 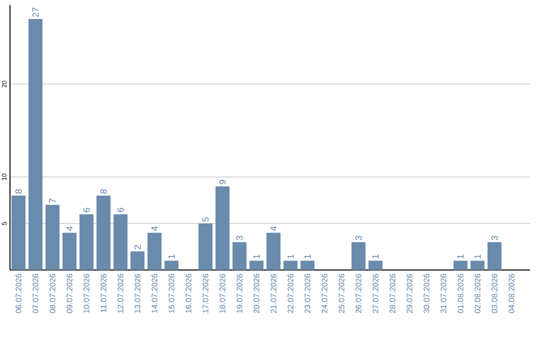 I want to click on data-label: 2, so click(x=137, y=247).